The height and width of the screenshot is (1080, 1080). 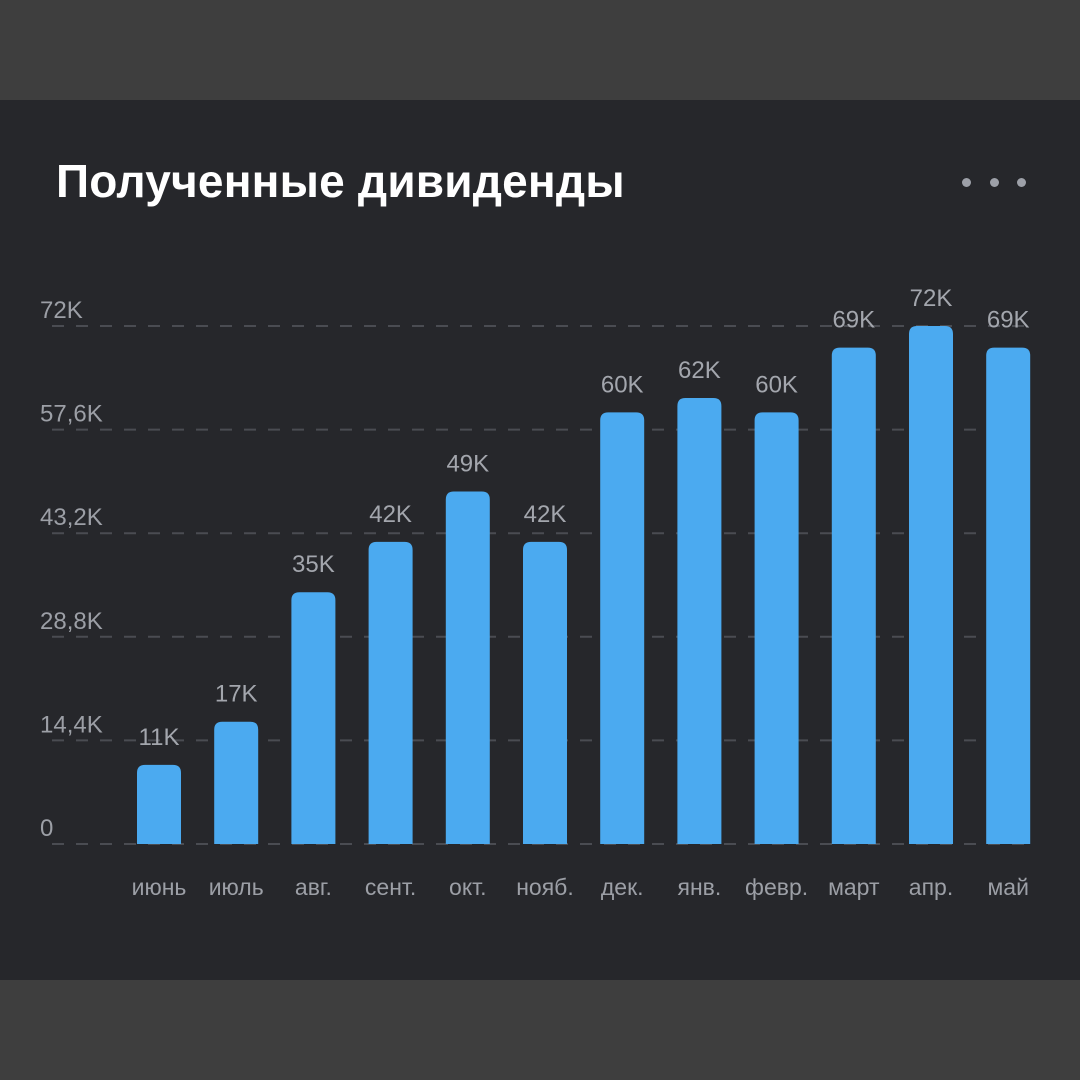 I want to click on x-tick-label: июнь, so click(x=159, y=887).